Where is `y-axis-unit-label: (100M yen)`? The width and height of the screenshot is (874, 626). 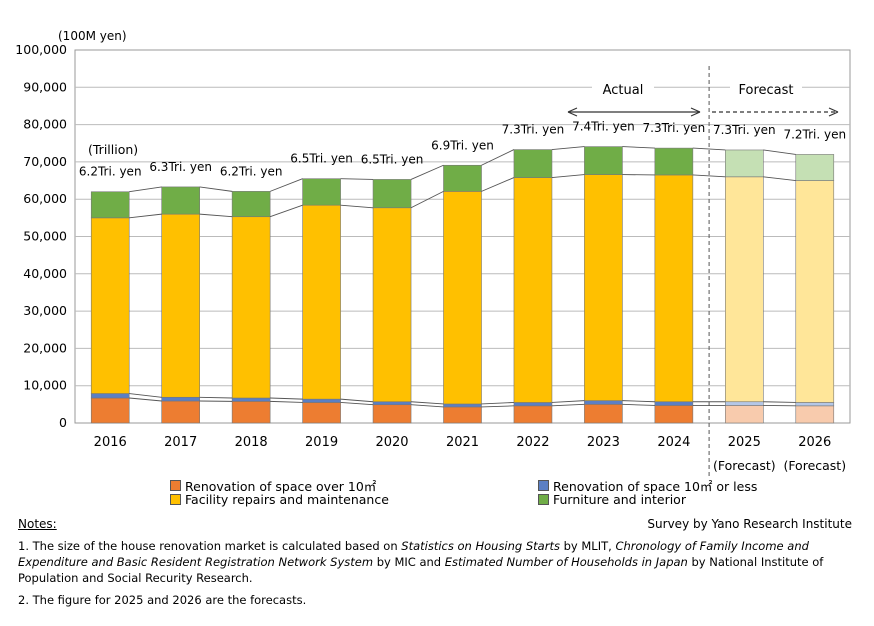
y-axis-unit-label: (100M yen) is located at coordinates (92, 36).